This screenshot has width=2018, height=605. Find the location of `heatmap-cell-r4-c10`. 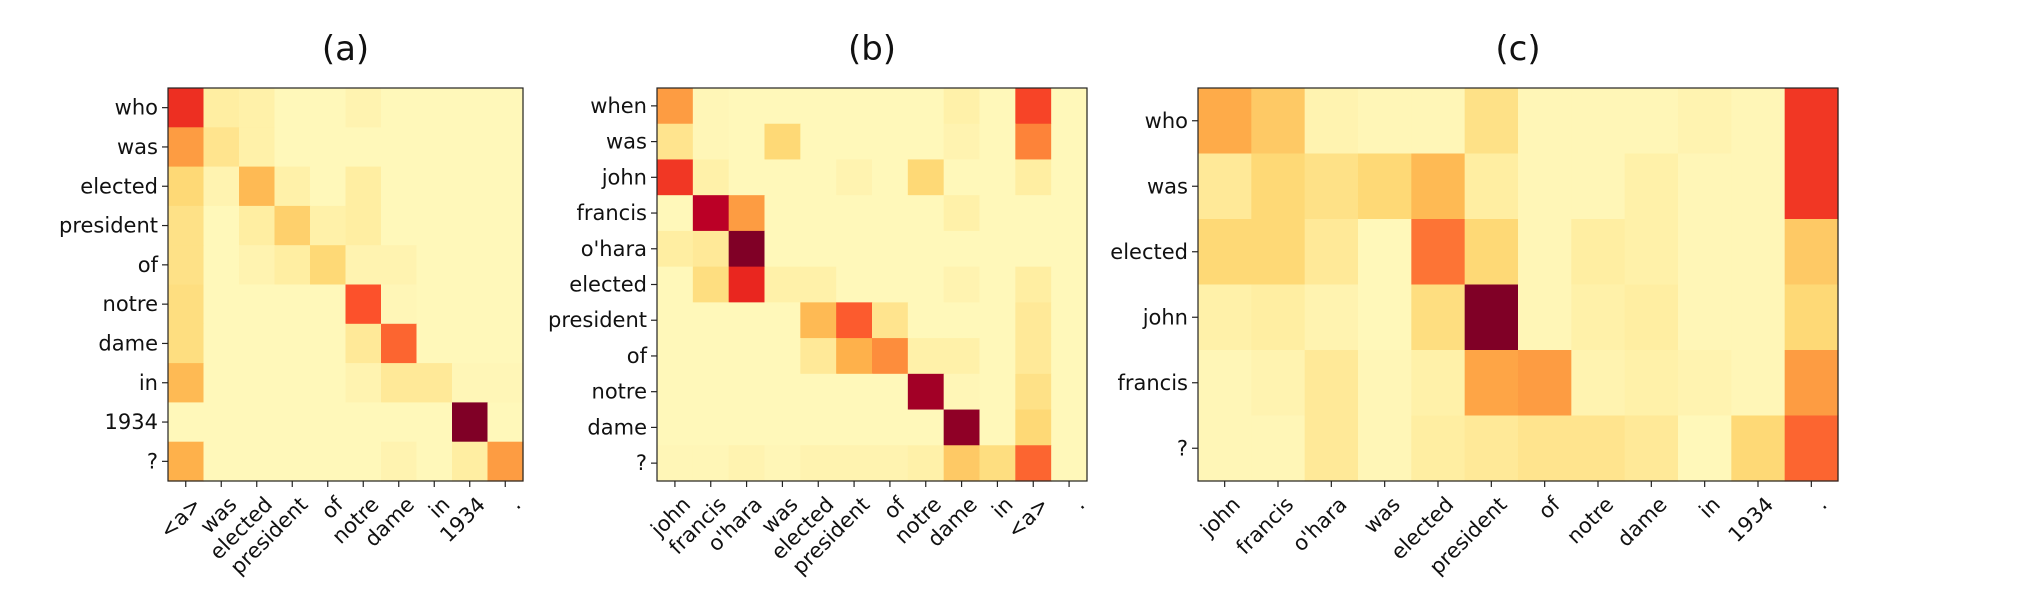

heatmap-cell-r4-c10 is located at coordinates (1758, 383).